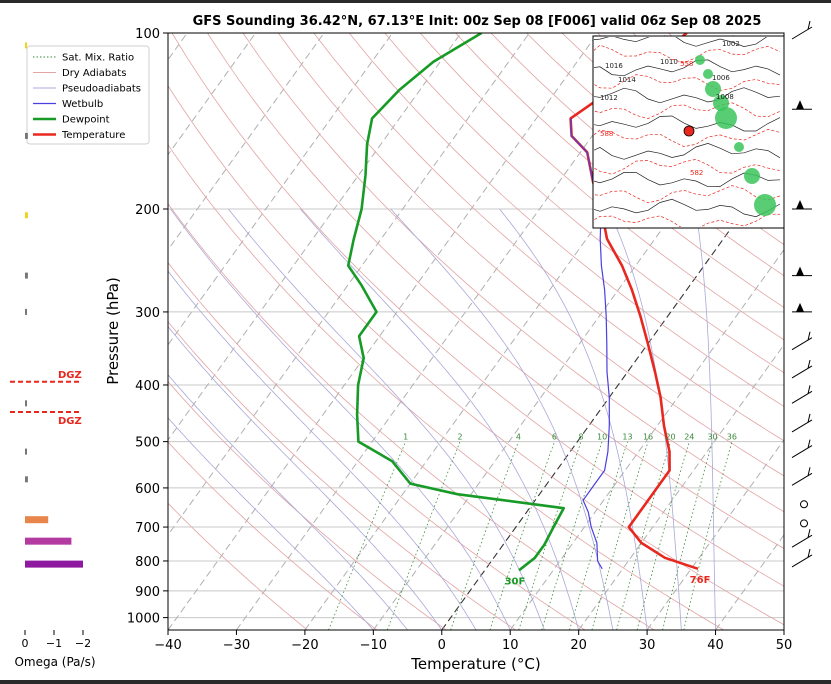 This screenshot has width=831, height=684. What do you see at coordinates (83, 643) in the screenshot?
I see `omega-tick-label: −2` at bounding box center [83, 643].